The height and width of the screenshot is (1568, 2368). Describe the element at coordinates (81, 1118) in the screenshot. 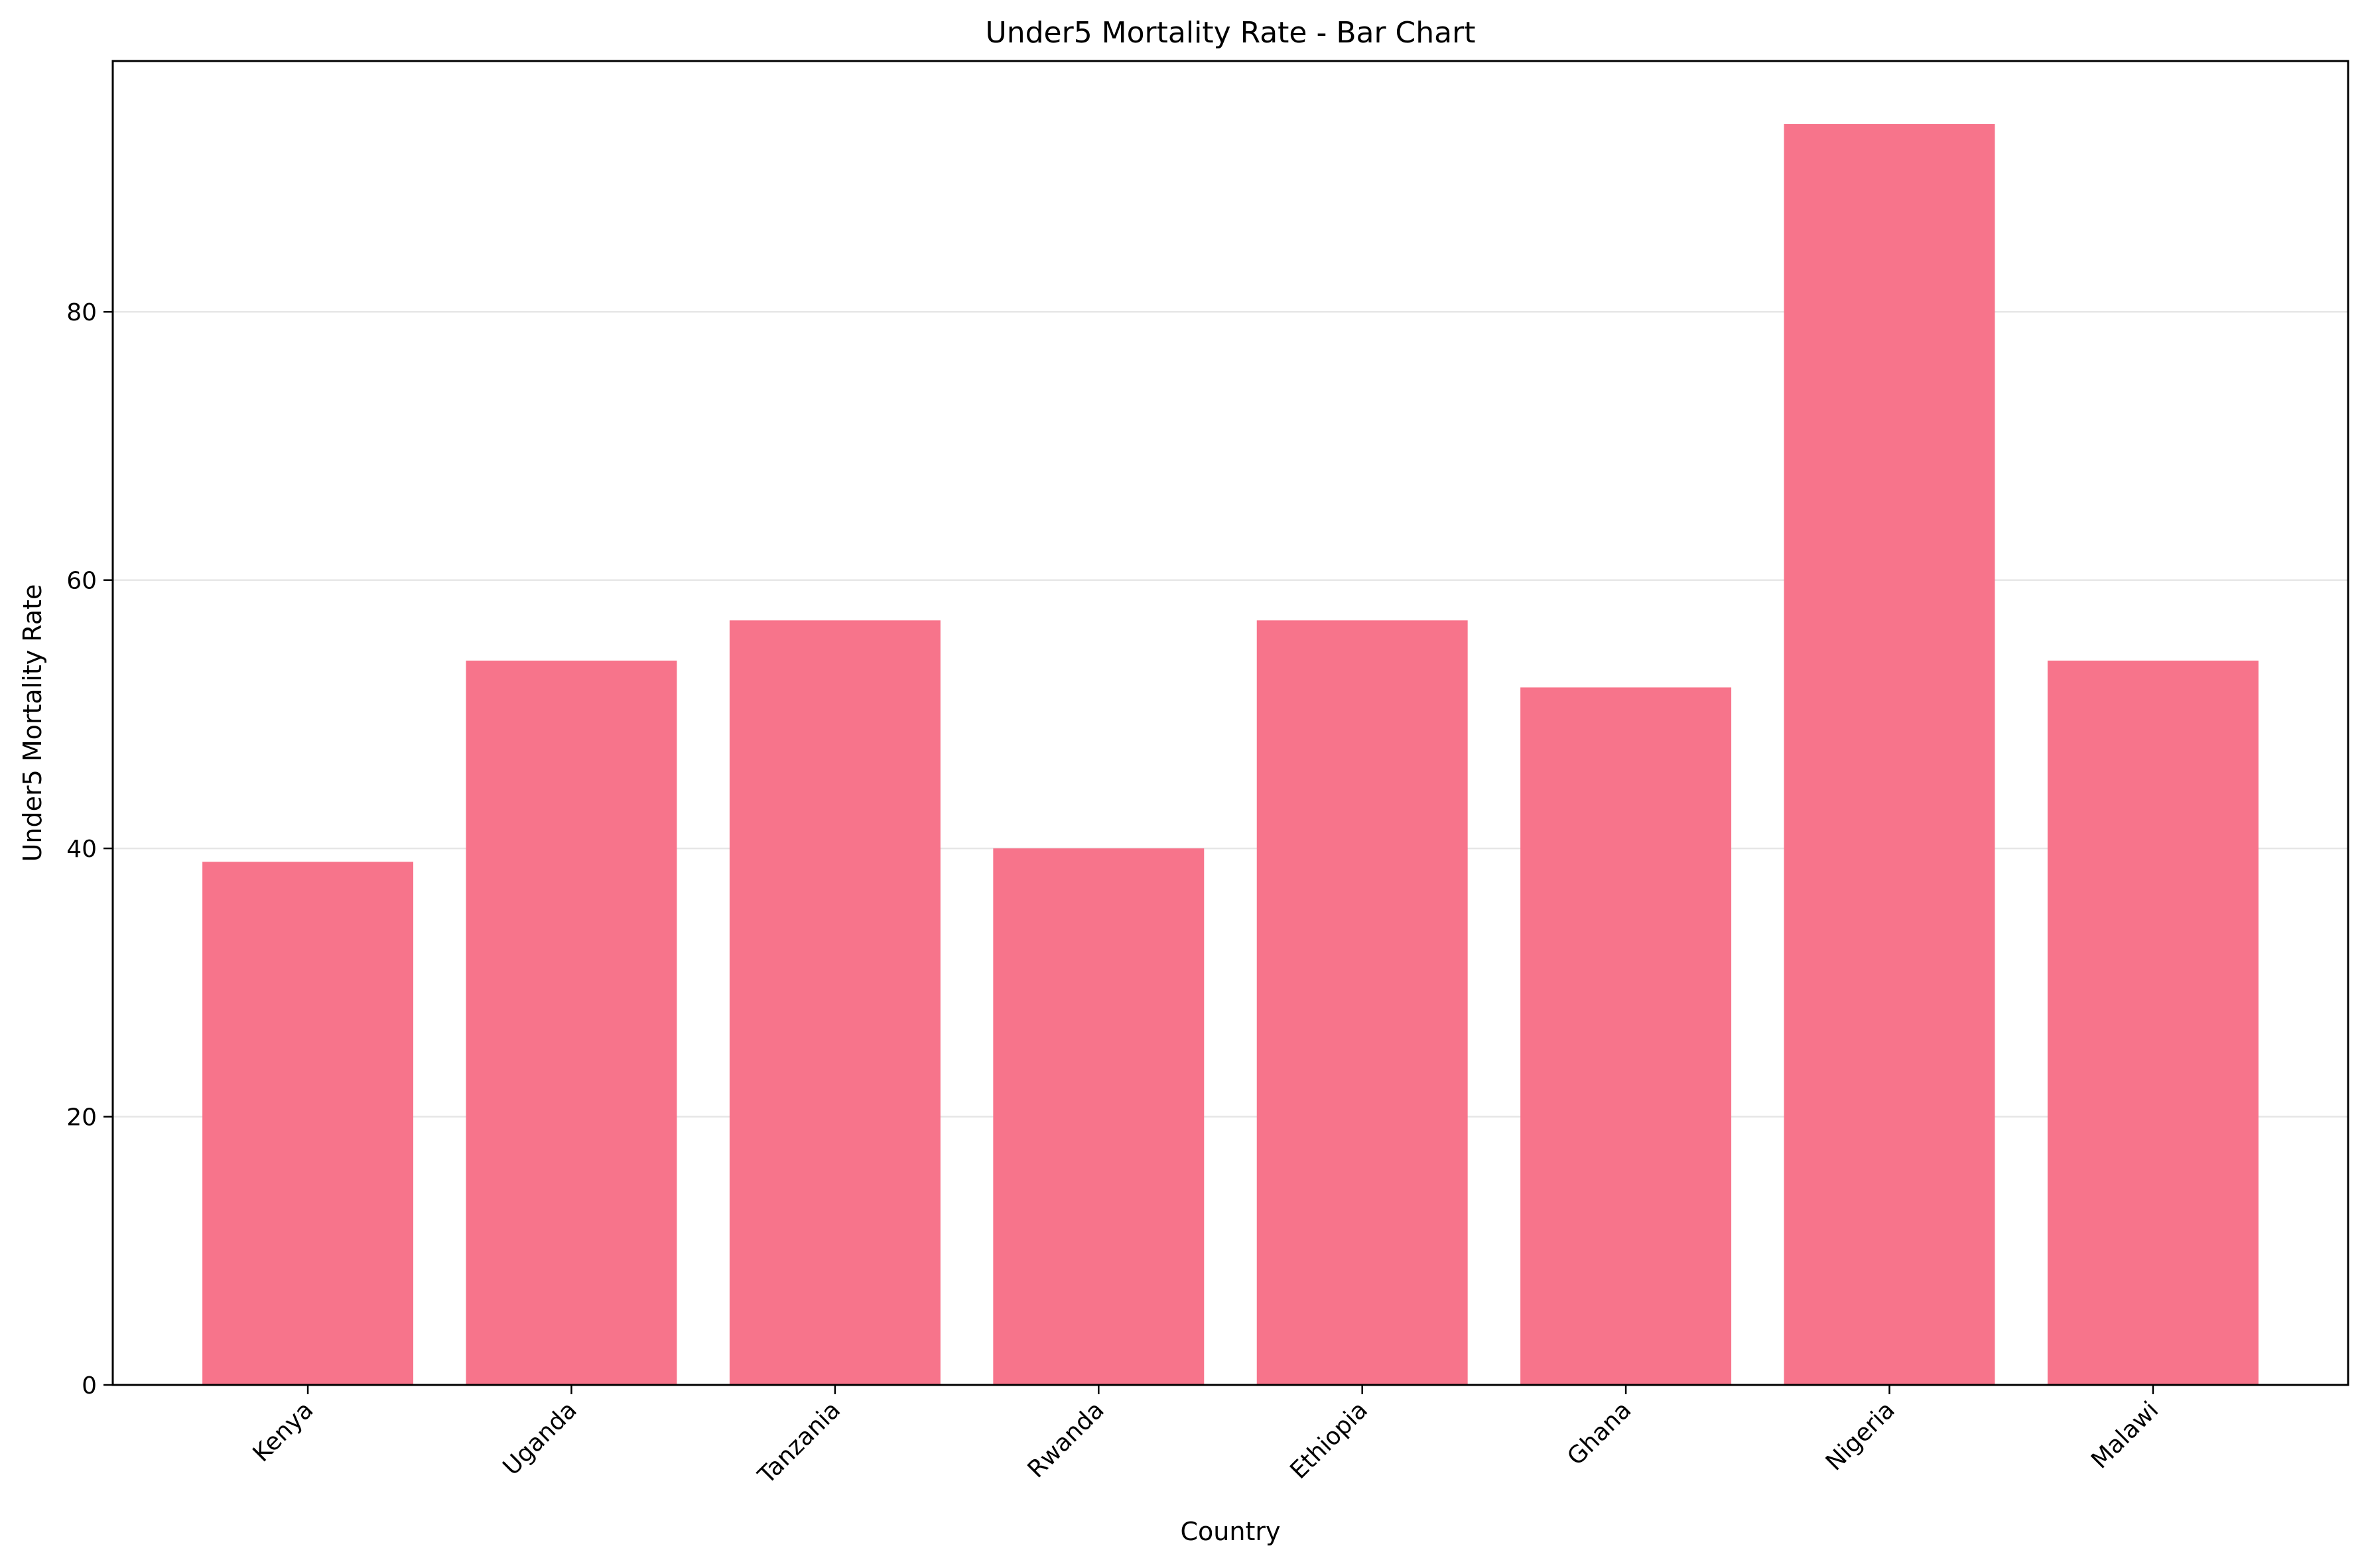

I see `y-tick-label-1: 20` at that location.